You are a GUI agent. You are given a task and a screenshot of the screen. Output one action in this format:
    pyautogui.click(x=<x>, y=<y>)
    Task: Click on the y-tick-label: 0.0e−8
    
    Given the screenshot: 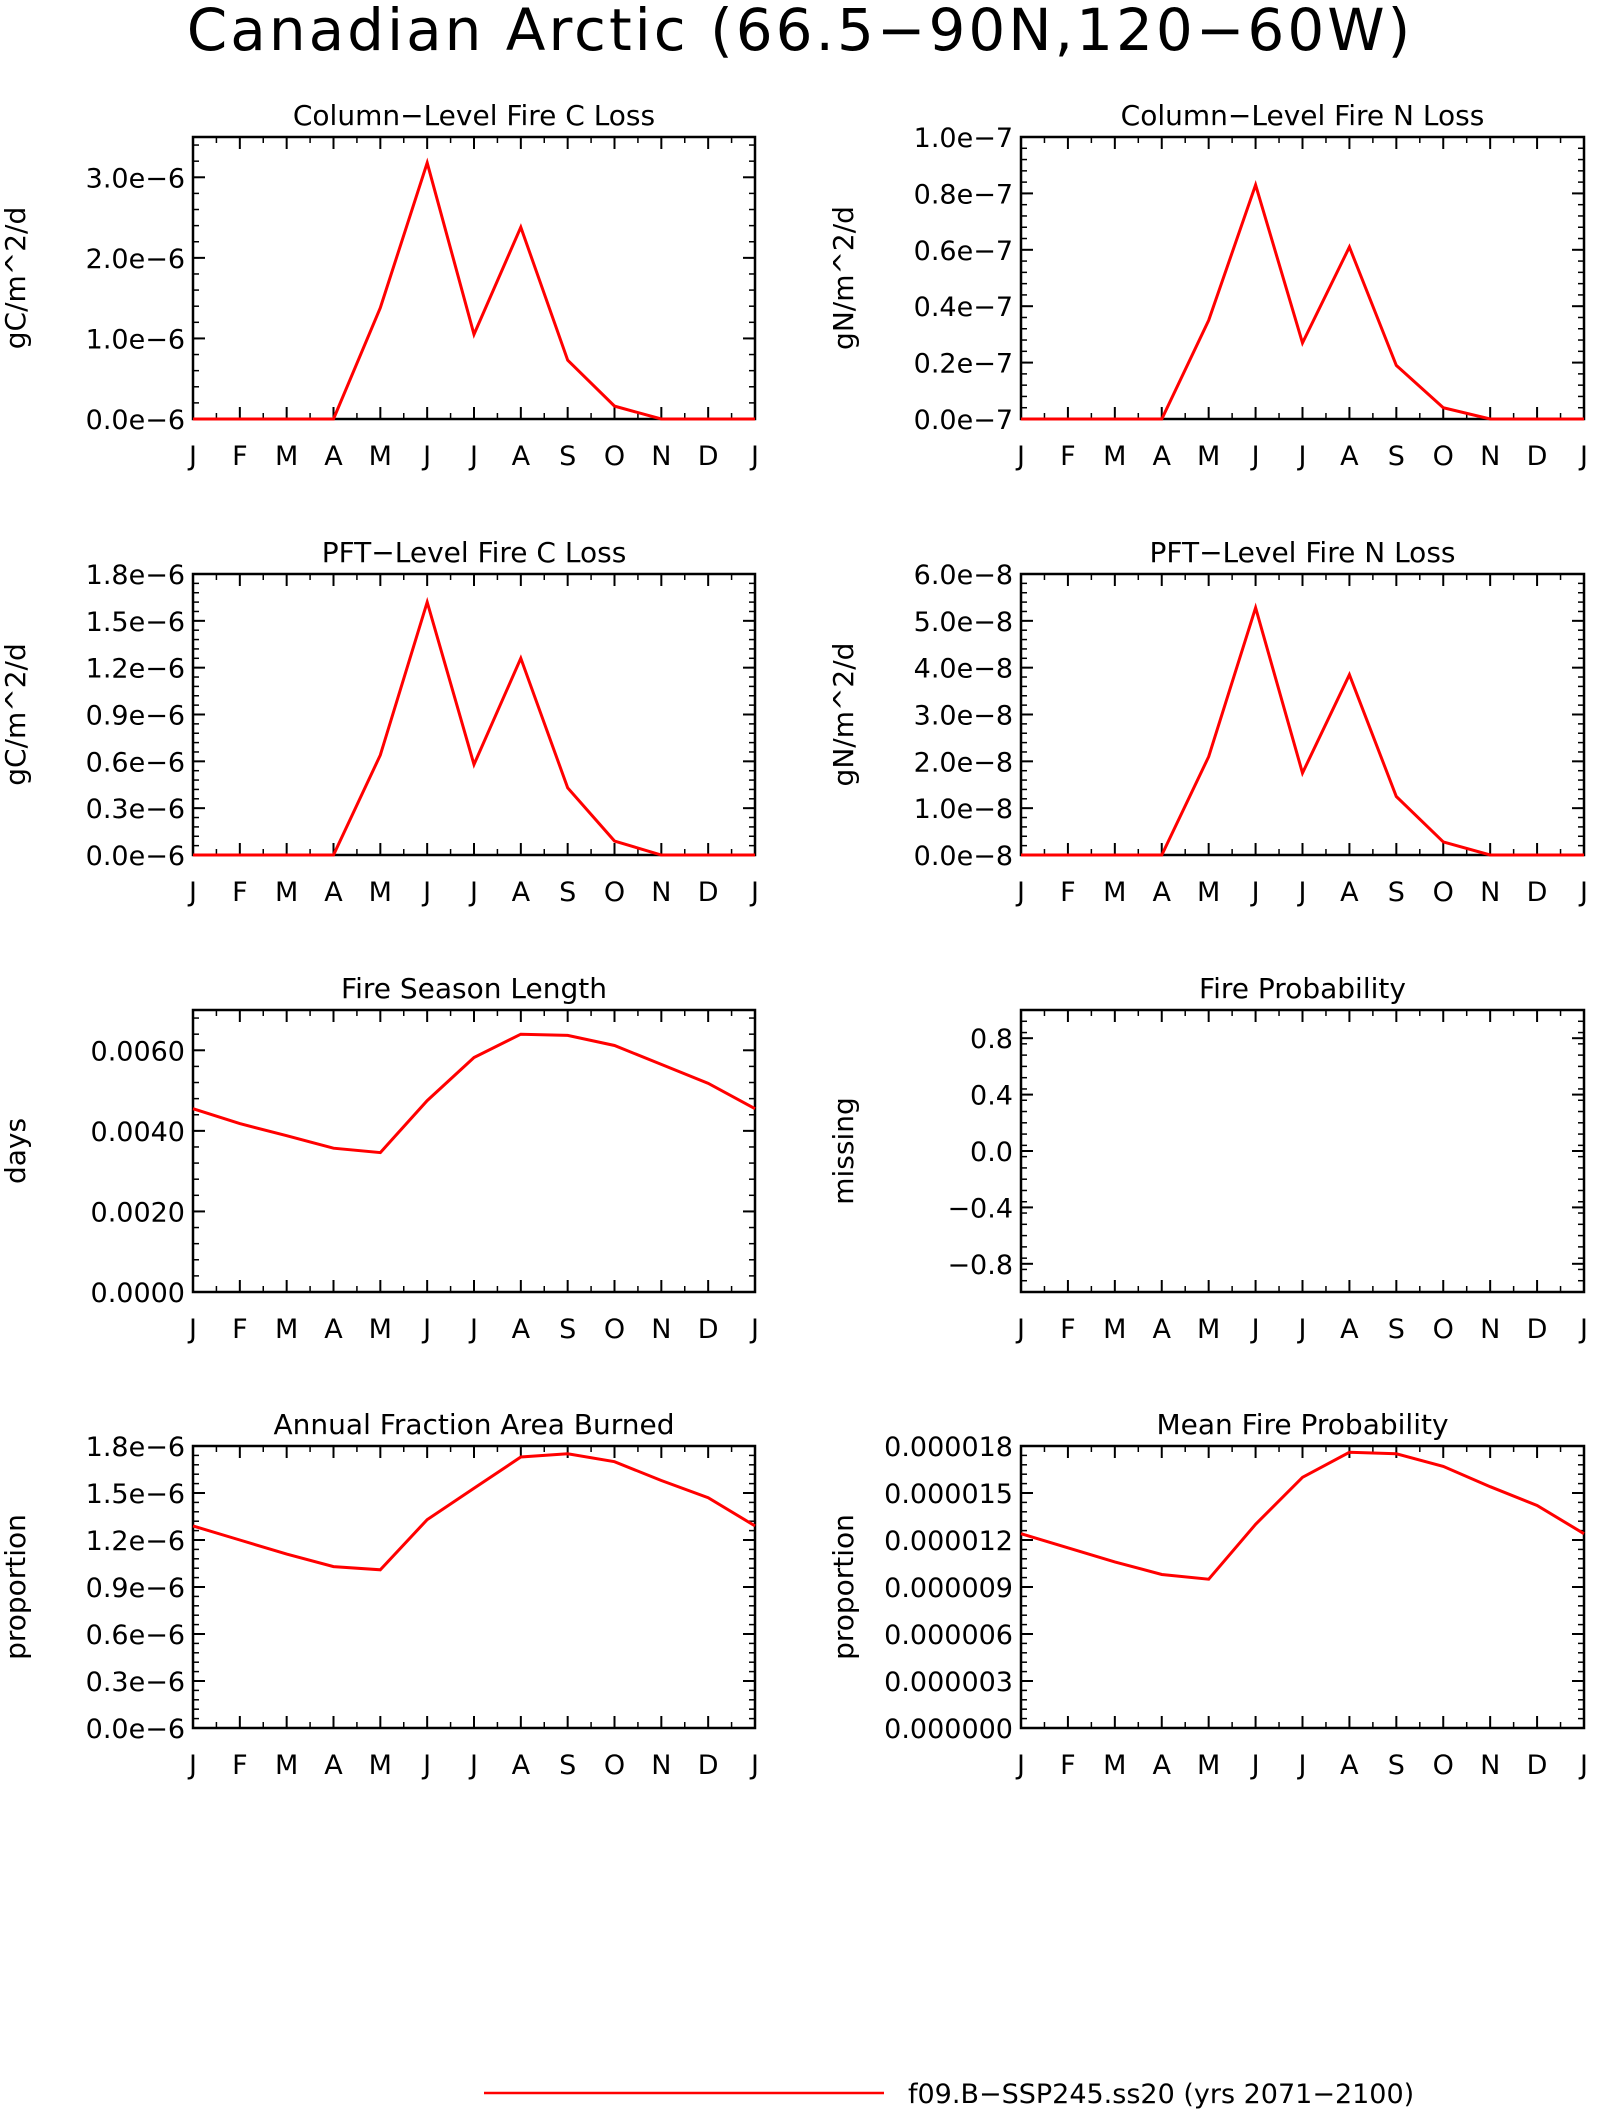 What is the action you would take?
    pyautogui.click(x=963, y=856)
    